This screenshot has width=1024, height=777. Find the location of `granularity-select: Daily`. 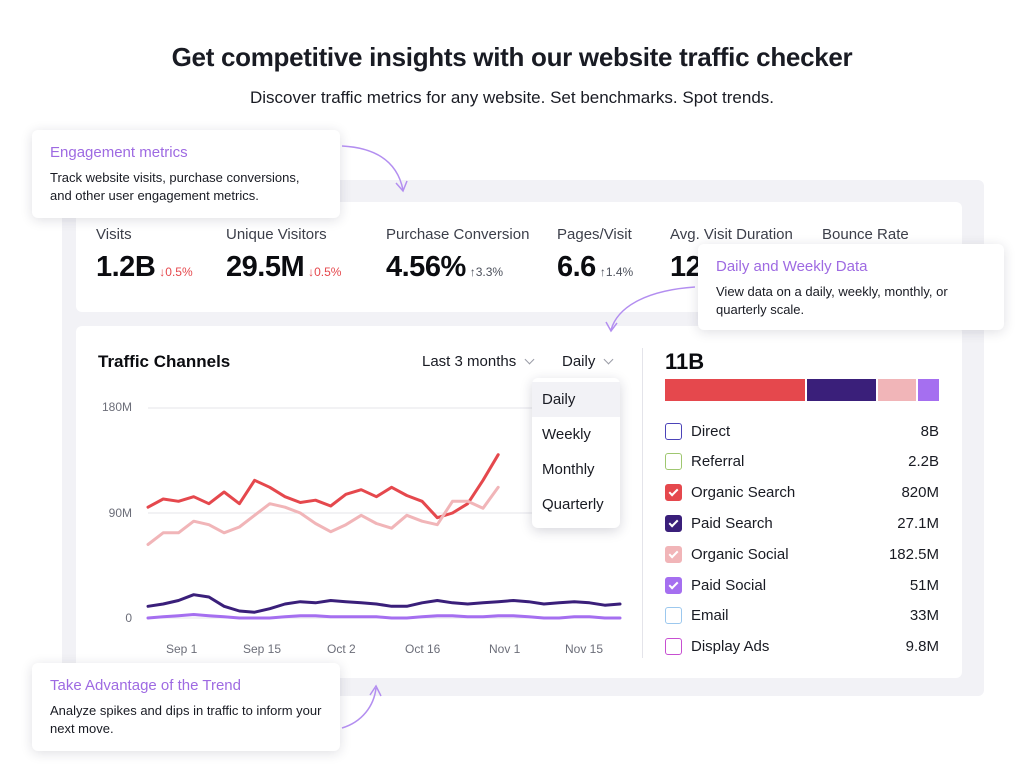

granularity-select: Daily is located at coordinates (588, 361).